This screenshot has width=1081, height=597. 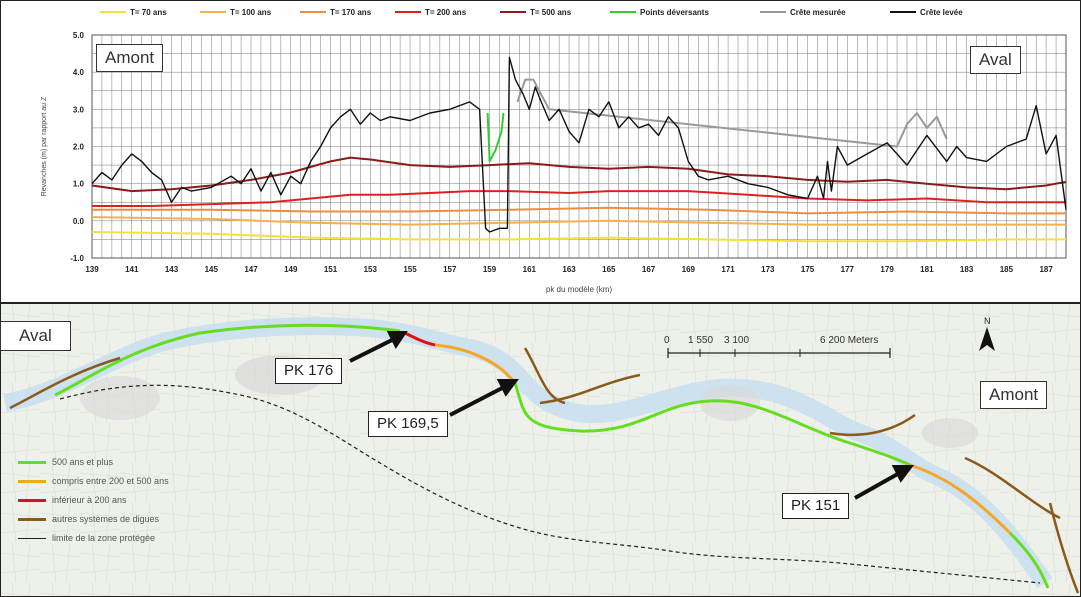 I want to click on y-tick-label: 1.0, so click(x=79, y=184).